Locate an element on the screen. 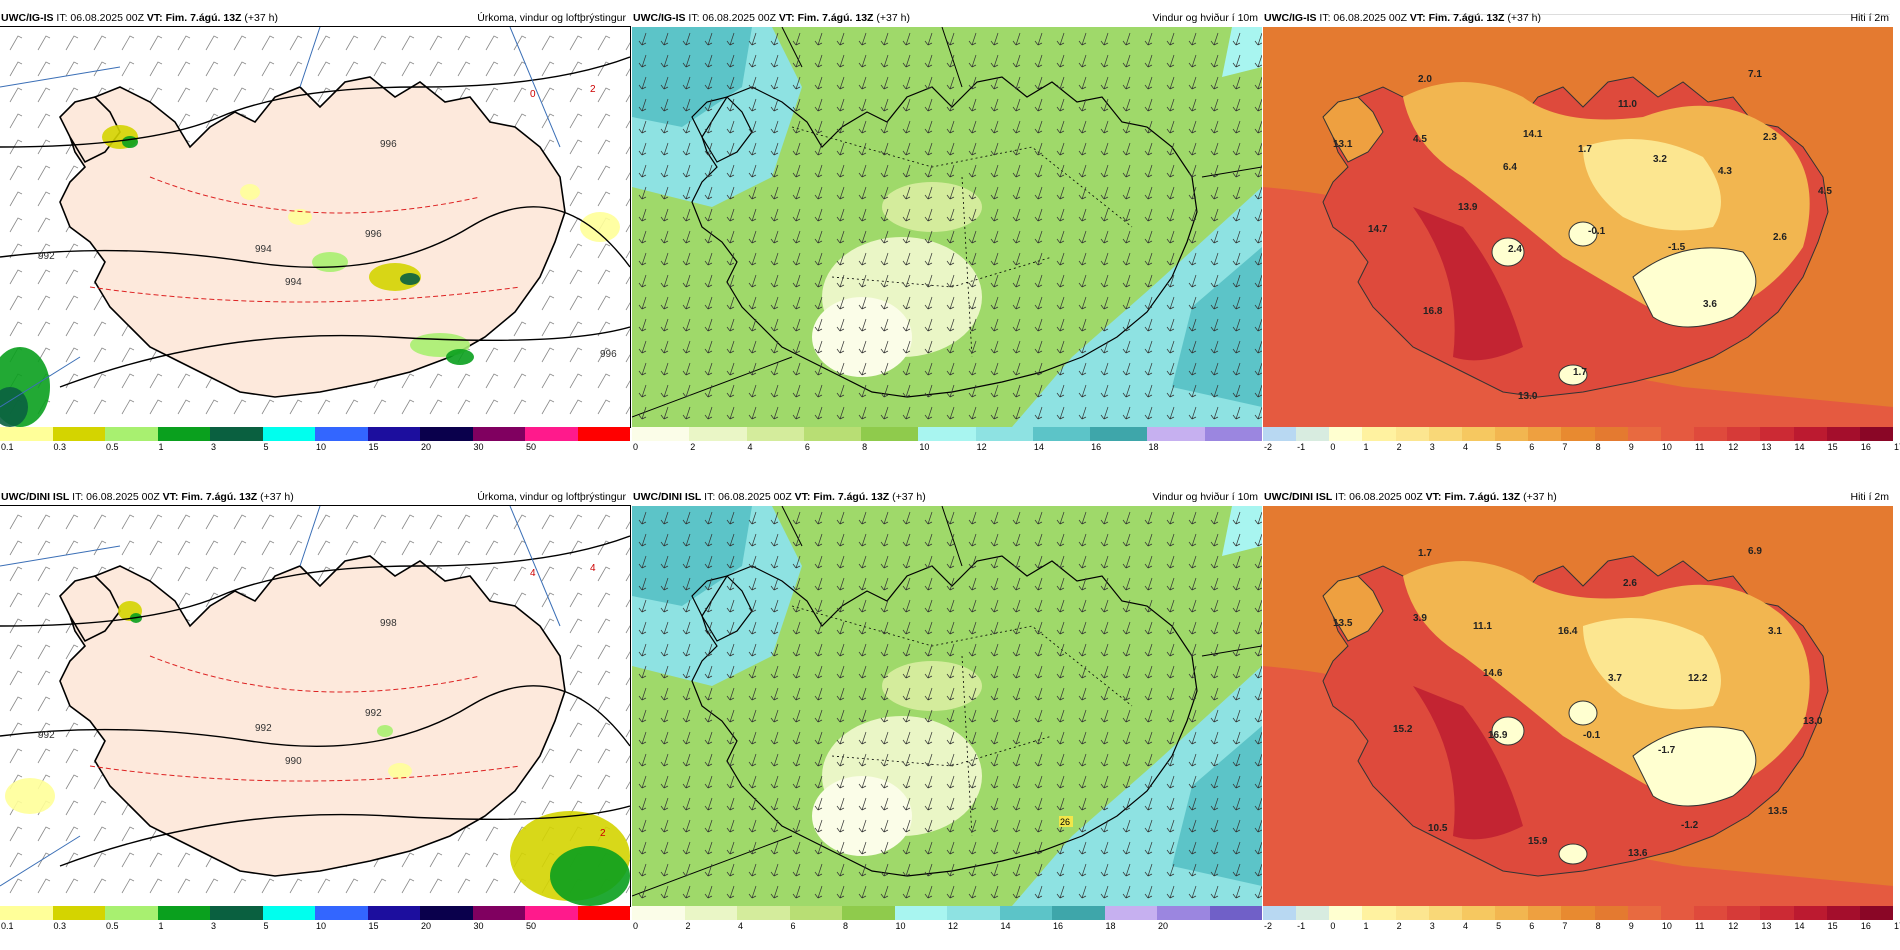  colorbar-tick-label: 0 is located at coordinates (636, 447).